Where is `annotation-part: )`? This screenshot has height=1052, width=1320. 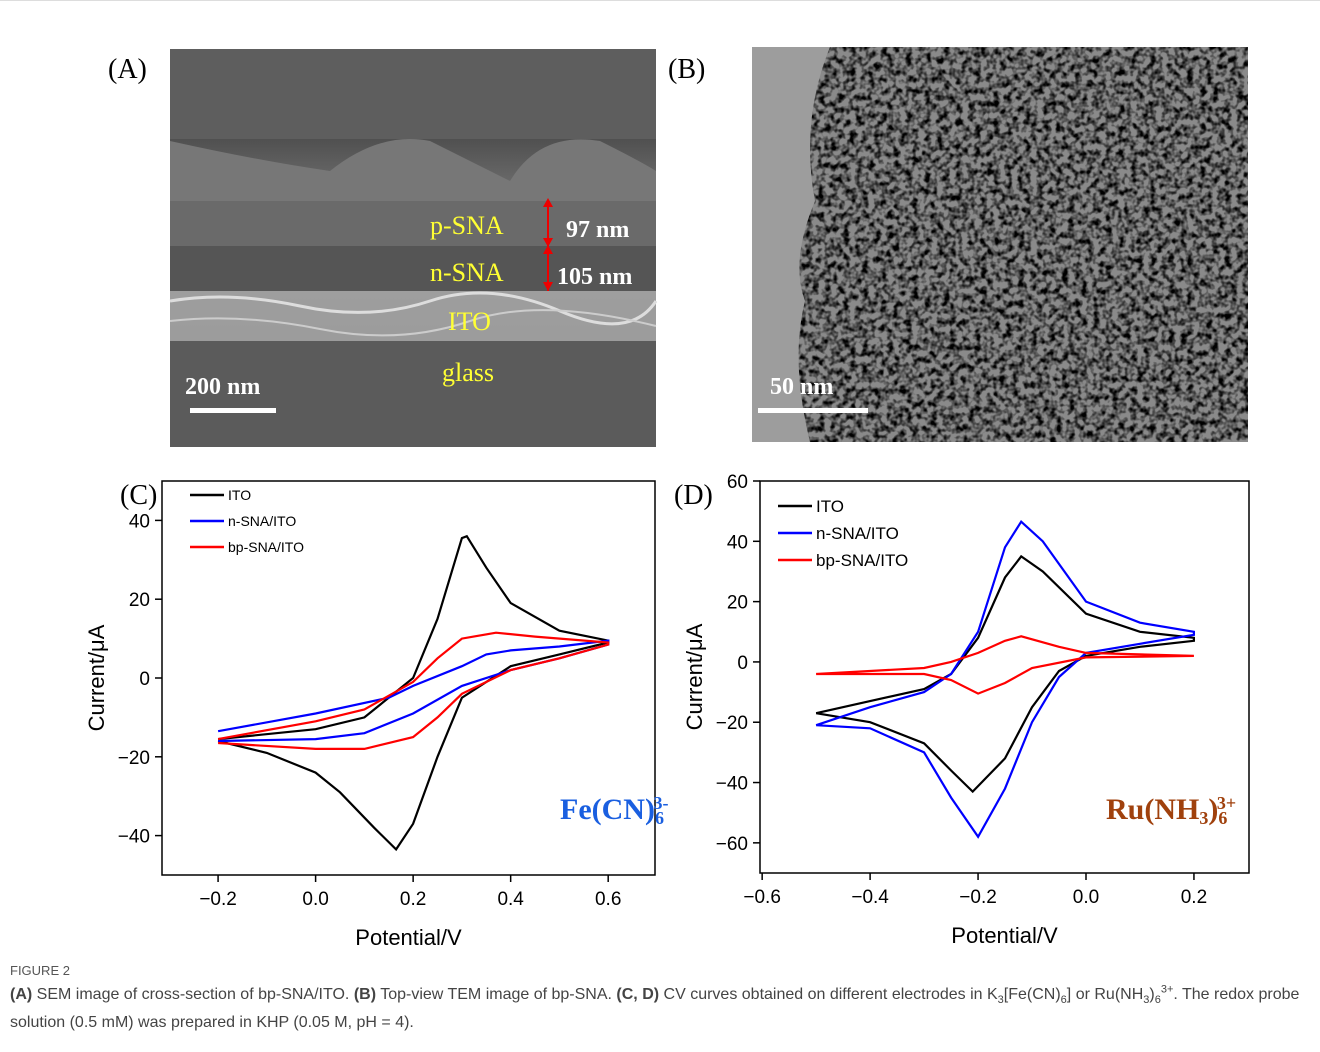 annotation-part: ) is located at coordinates (1213, 809).